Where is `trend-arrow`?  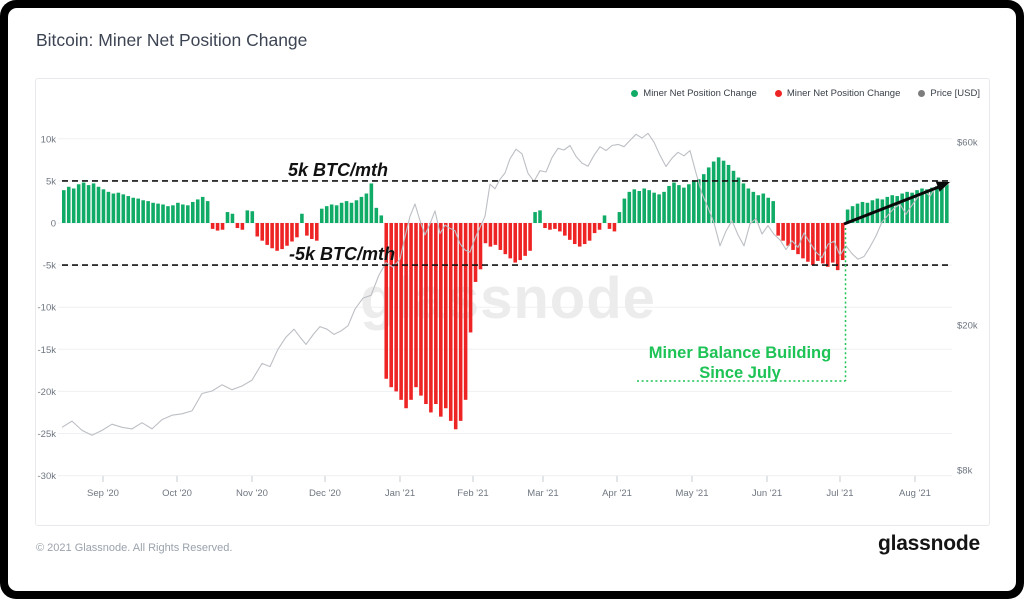
trend-arrow is located at coordinates (896, 203).